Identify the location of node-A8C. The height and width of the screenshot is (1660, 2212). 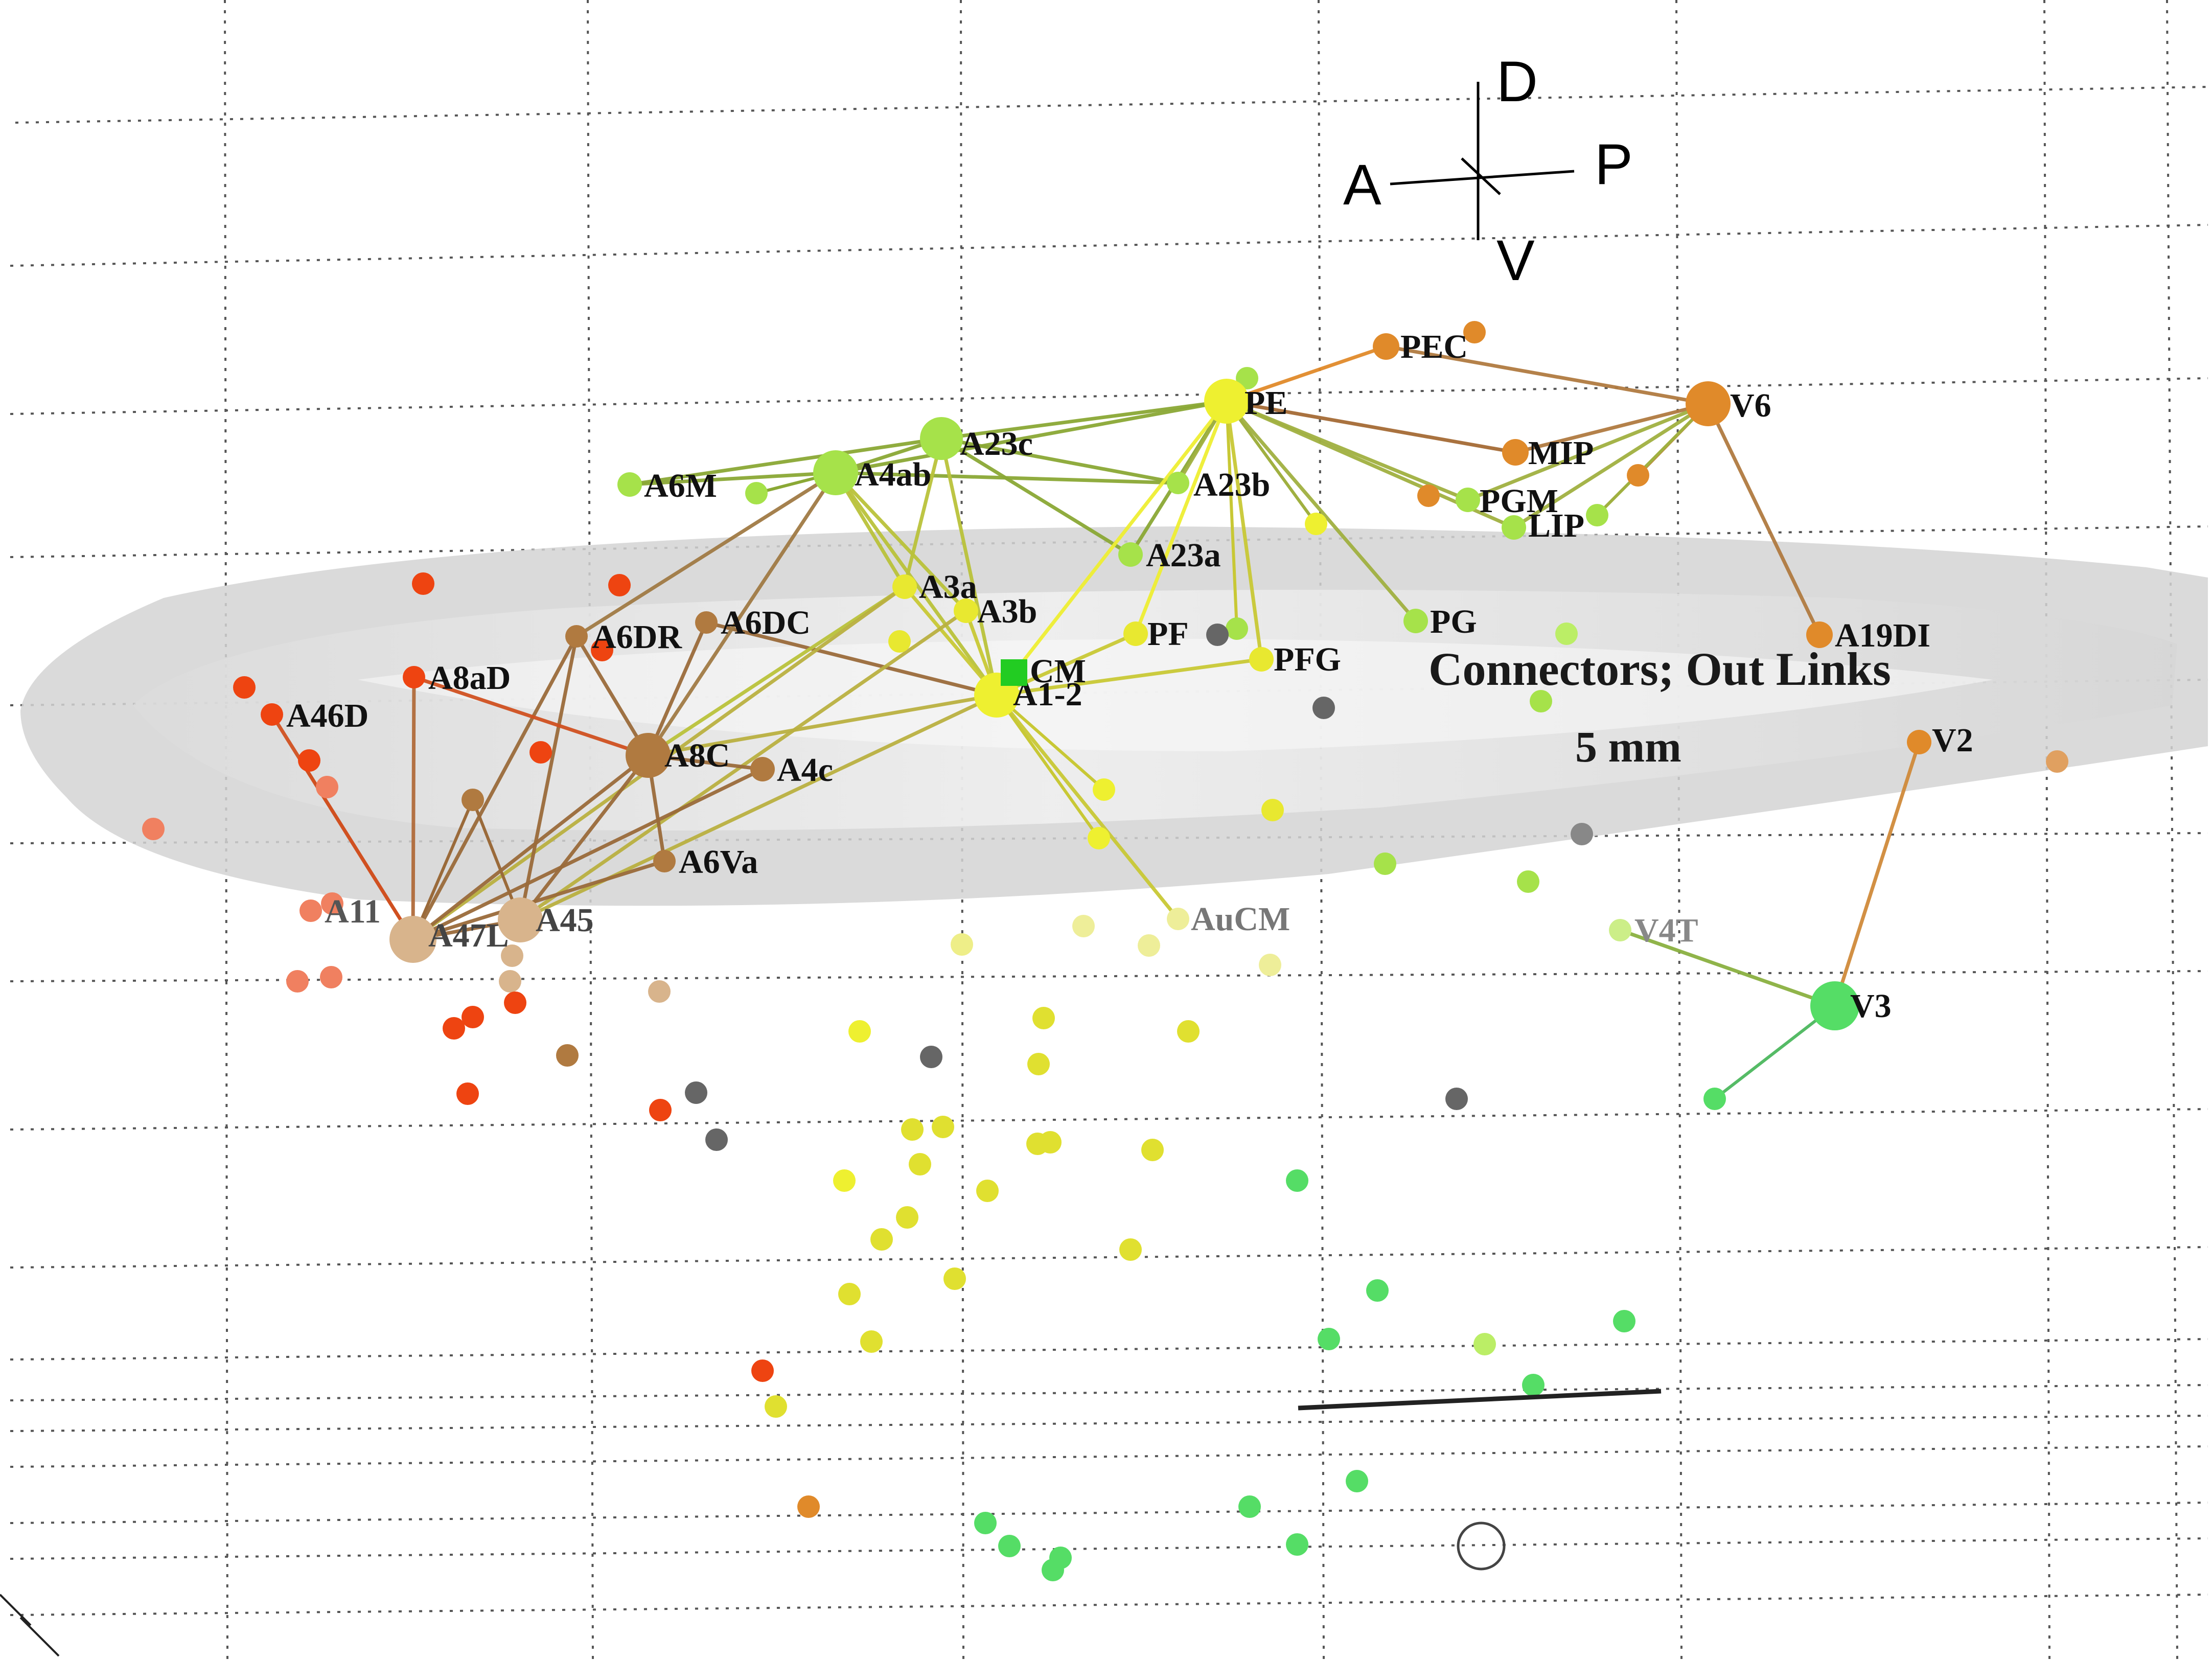
(648, 755).